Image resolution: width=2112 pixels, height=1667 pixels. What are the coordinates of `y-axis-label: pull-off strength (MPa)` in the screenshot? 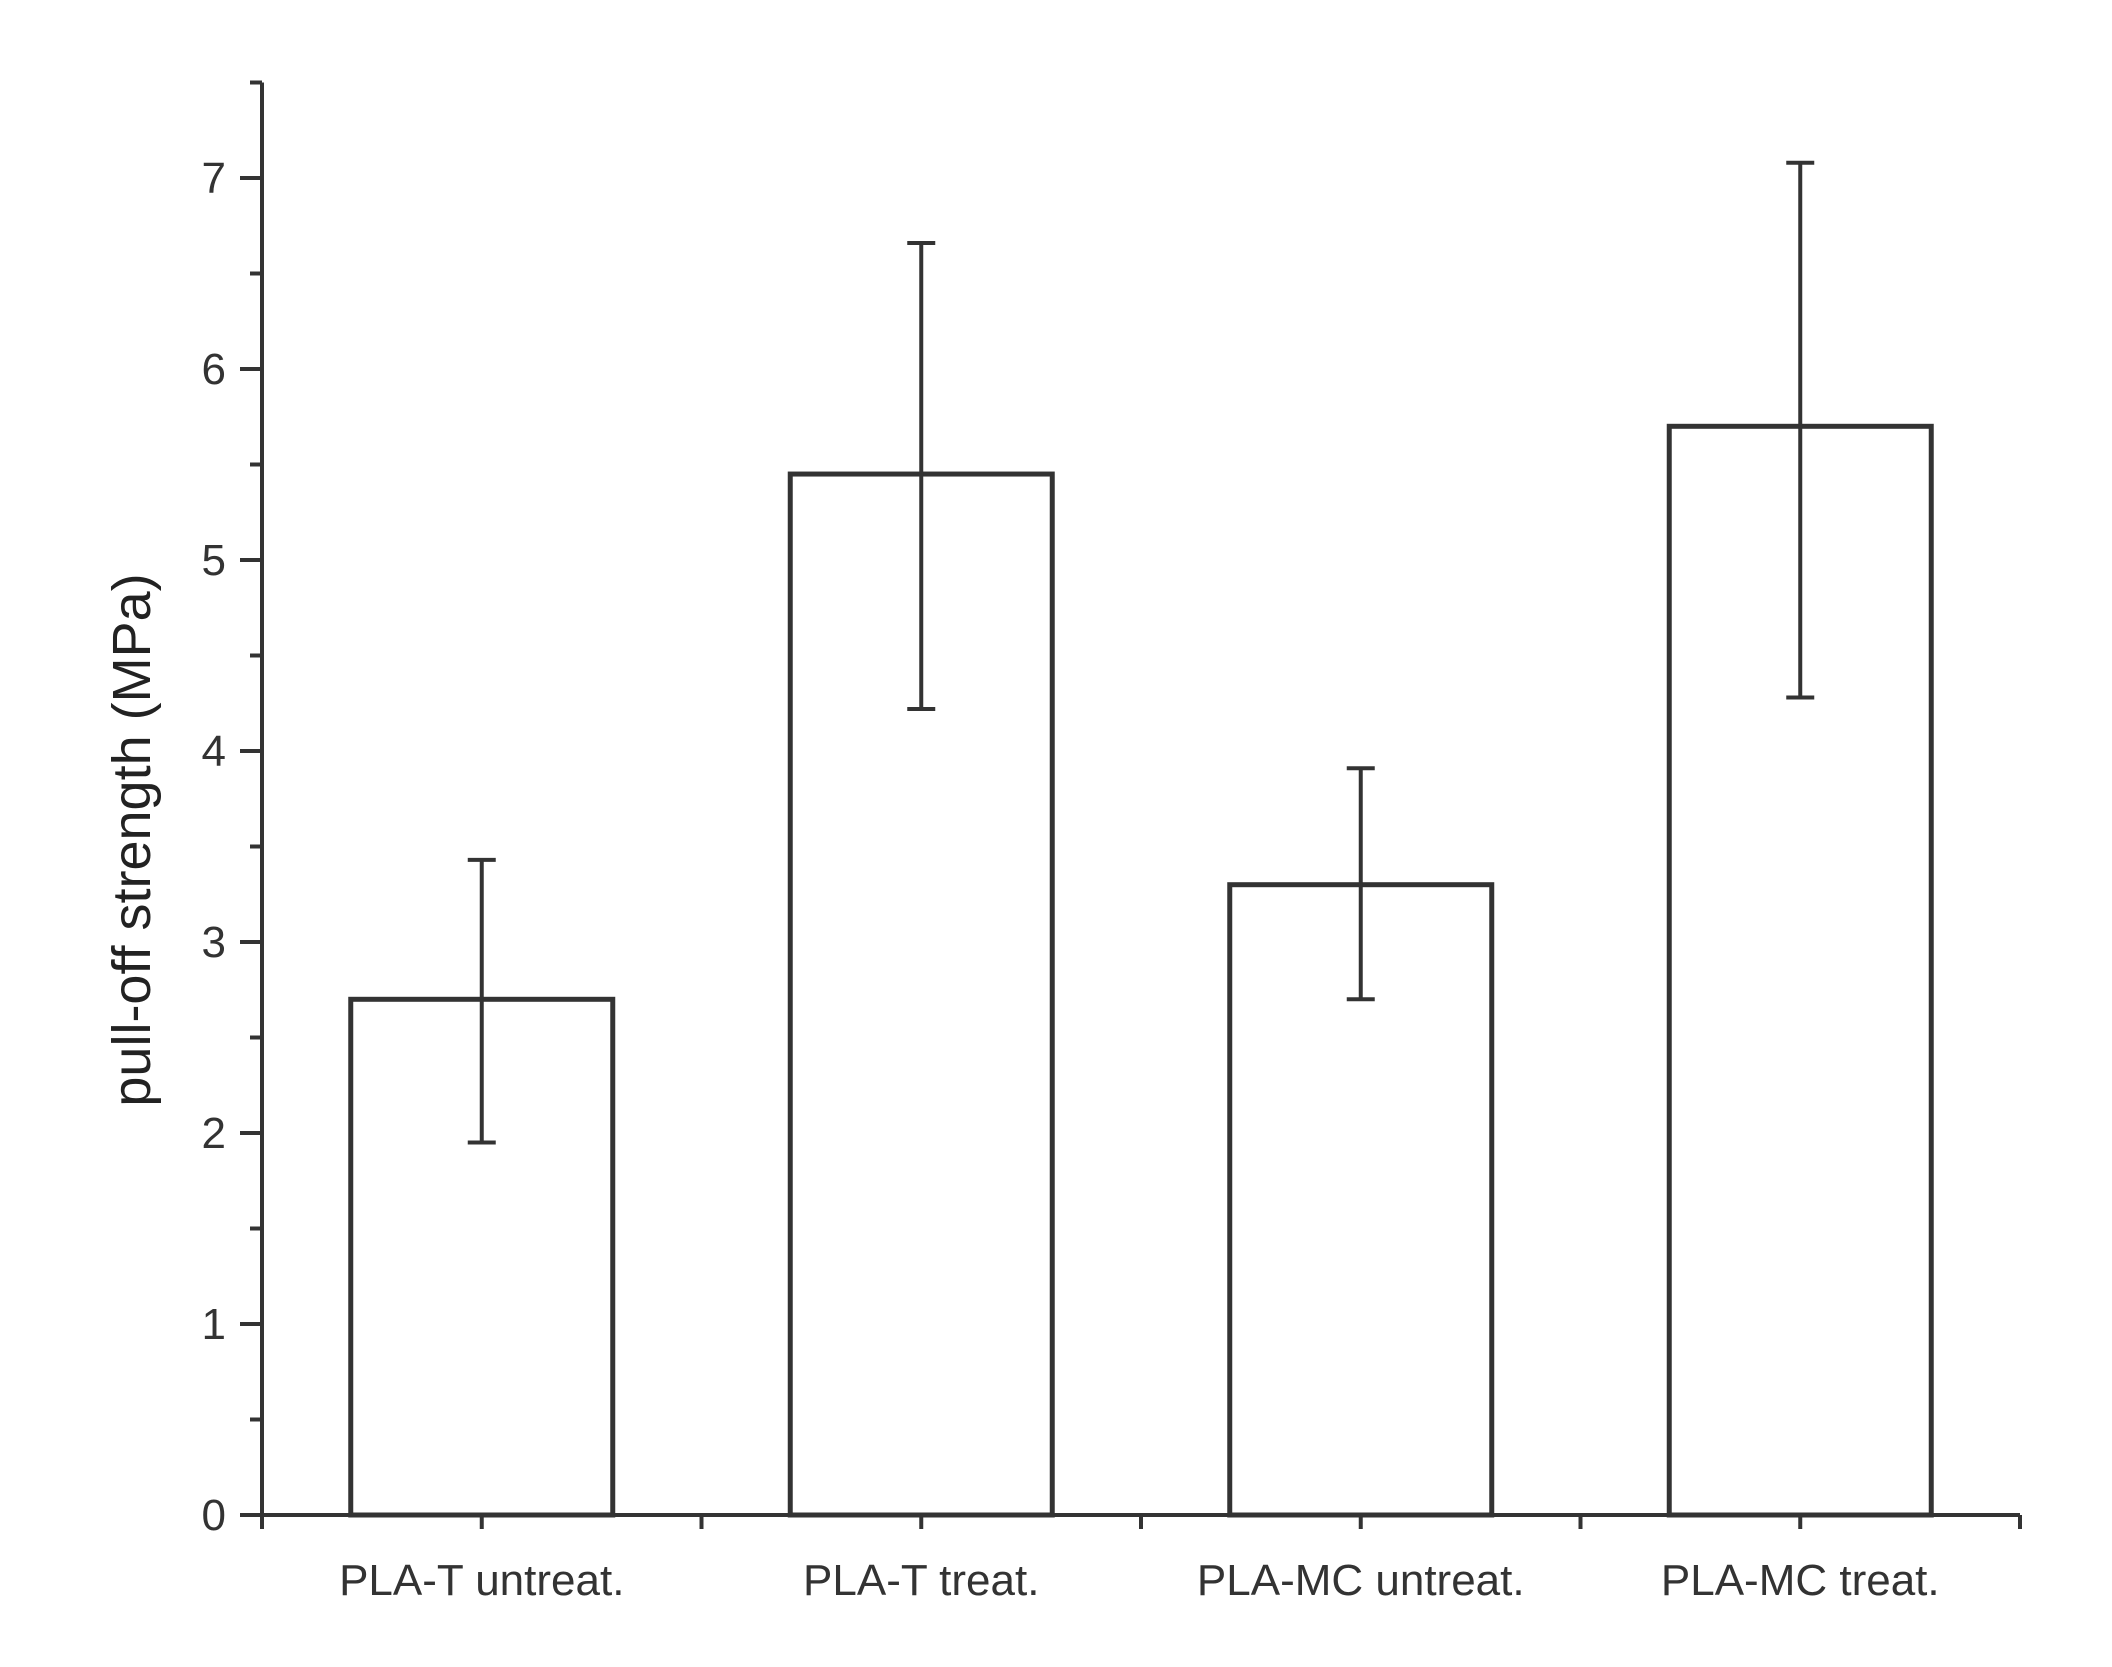 It's located at (132, 839).